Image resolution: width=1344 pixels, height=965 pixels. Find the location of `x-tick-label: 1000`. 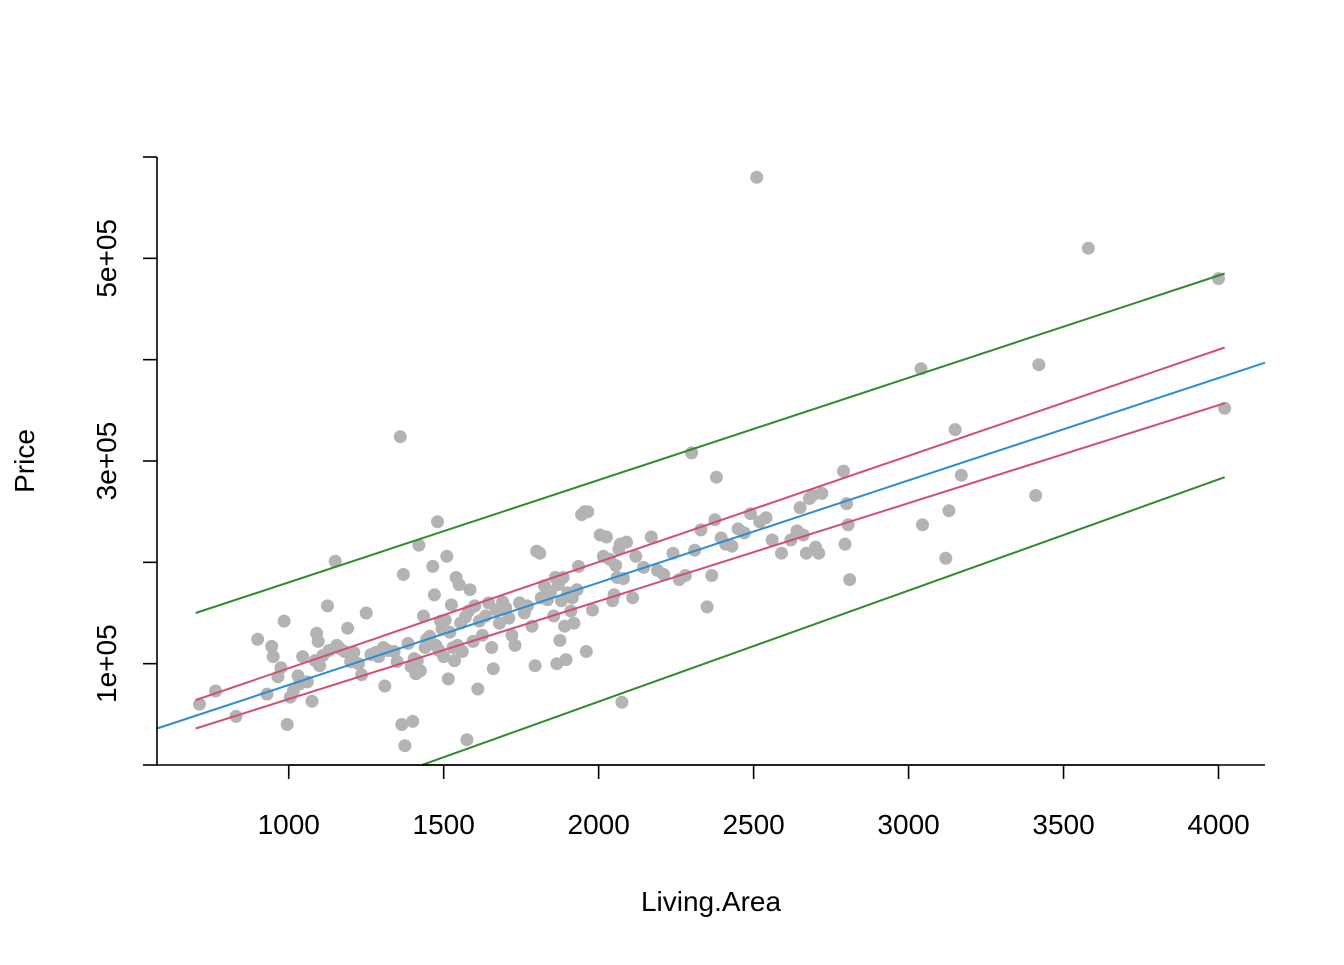

x-tick-label: 1000 is located at coordinates (289, 824).